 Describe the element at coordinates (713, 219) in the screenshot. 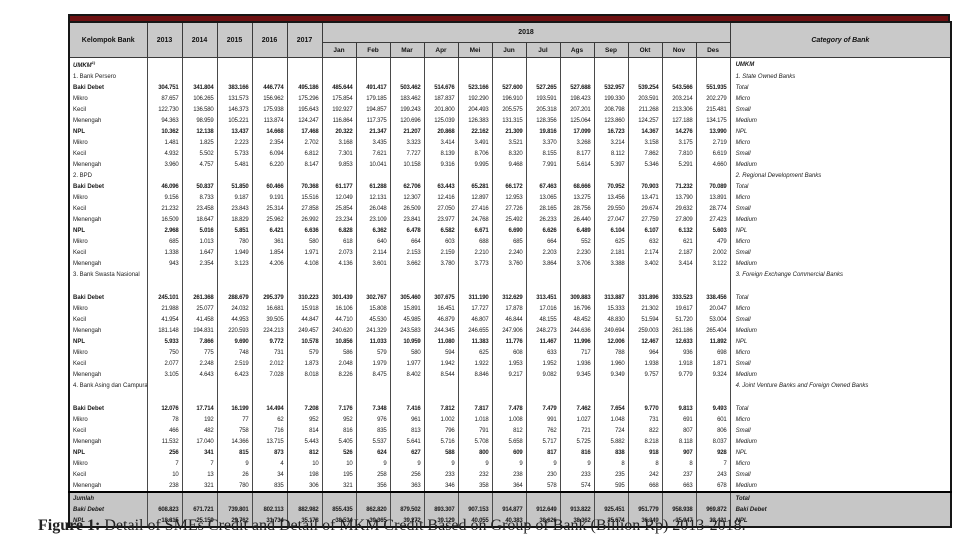

I see `value-cell: 27.423` at that location.